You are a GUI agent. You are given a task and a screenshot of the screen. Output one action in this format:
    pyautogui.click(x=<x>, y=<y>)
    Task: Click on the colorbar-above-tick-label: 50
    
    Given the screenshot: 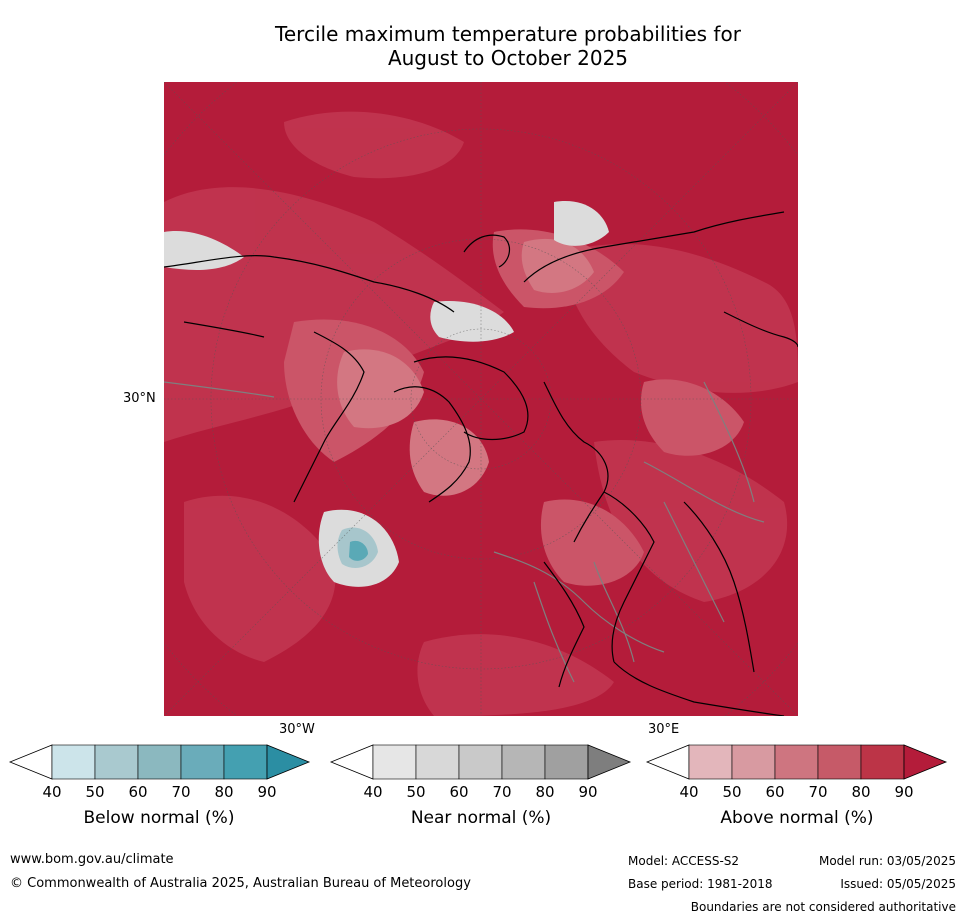 What is the action you would take?
    pyautogui.click(x=732, y=792)
    